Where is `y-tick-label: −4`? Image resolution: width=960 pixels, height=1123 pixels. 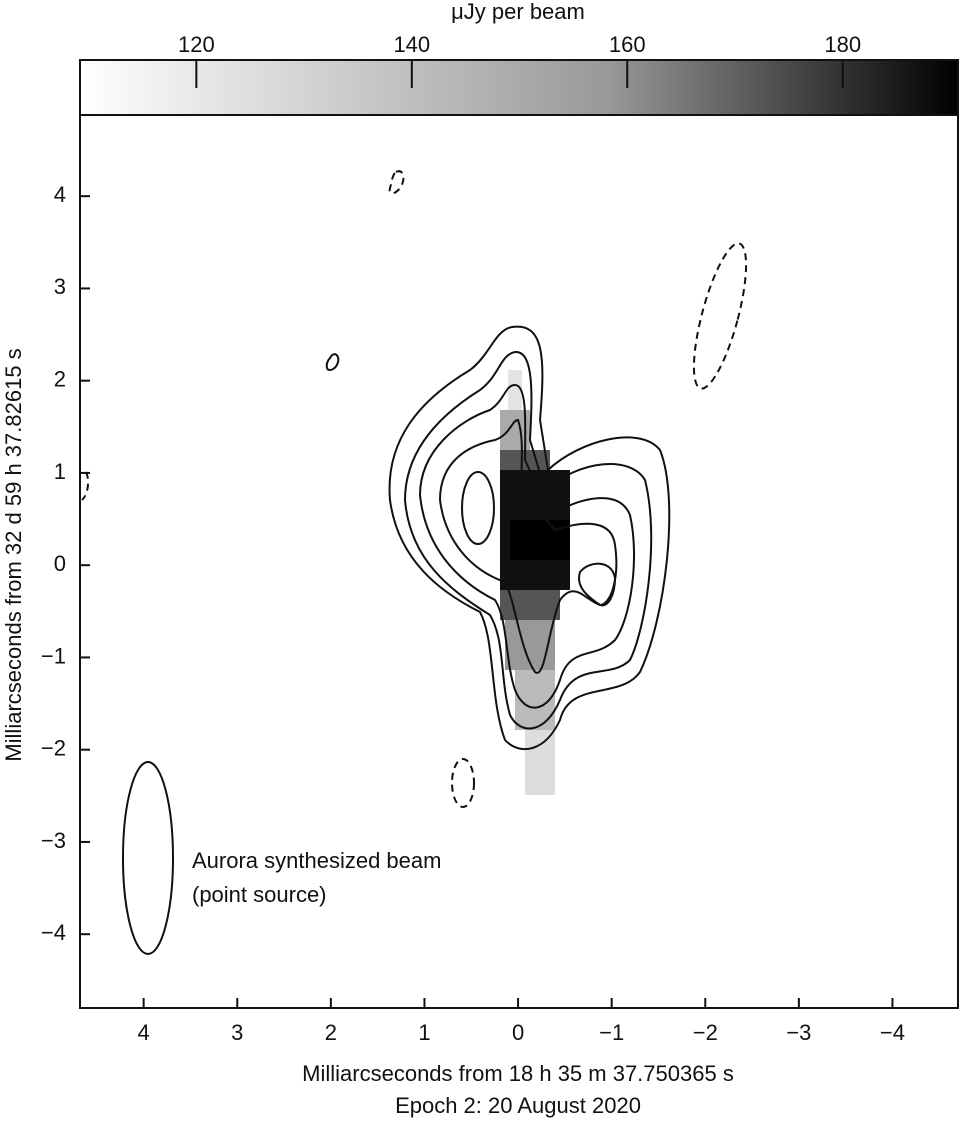 y-tick-label: −4 is located at coordinates (53, 932).